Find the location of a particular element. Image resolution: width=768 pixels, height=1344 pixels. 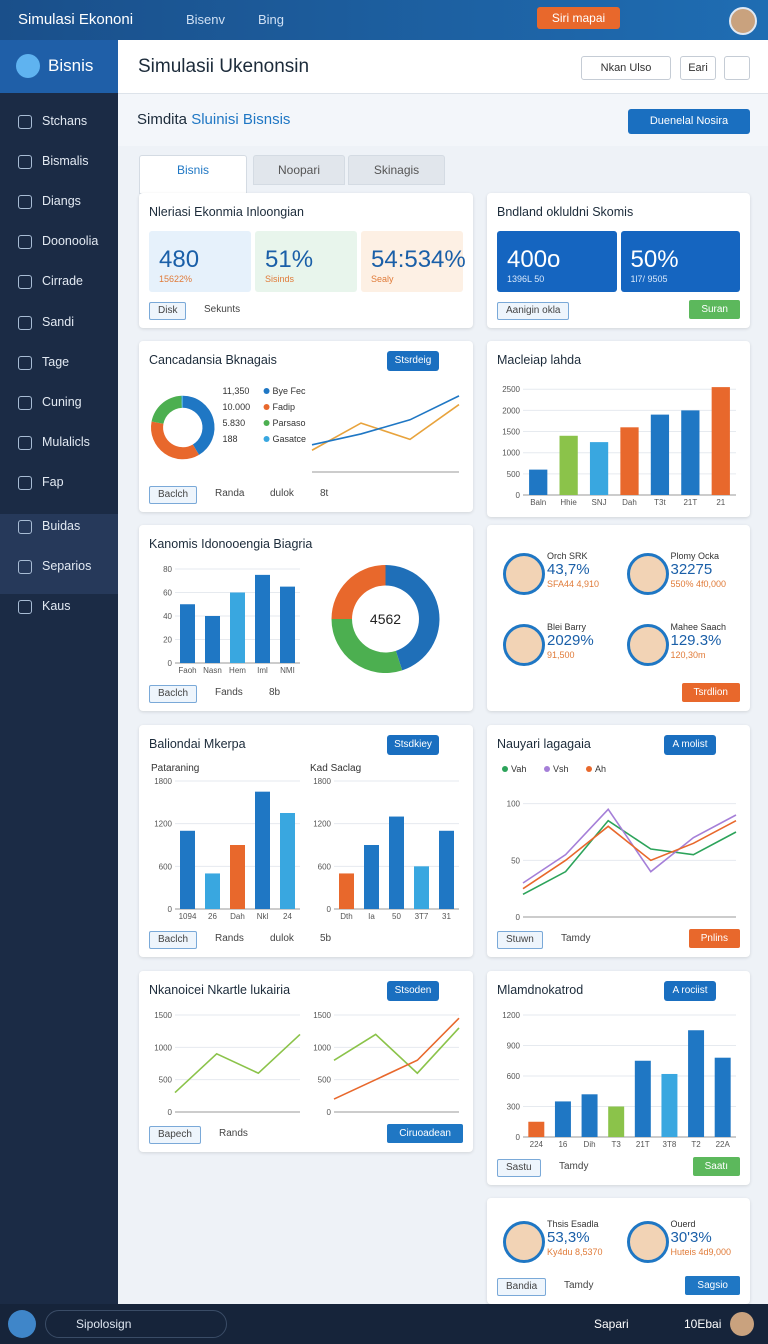

nav-item: Bismalis is located at coordinates (65, 161).